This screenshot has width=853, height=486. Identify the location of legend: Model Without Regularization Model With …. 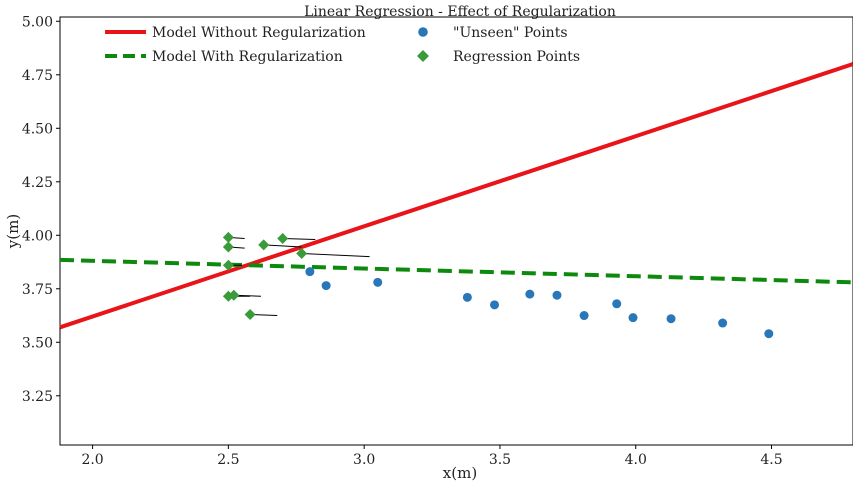
(342, 45).